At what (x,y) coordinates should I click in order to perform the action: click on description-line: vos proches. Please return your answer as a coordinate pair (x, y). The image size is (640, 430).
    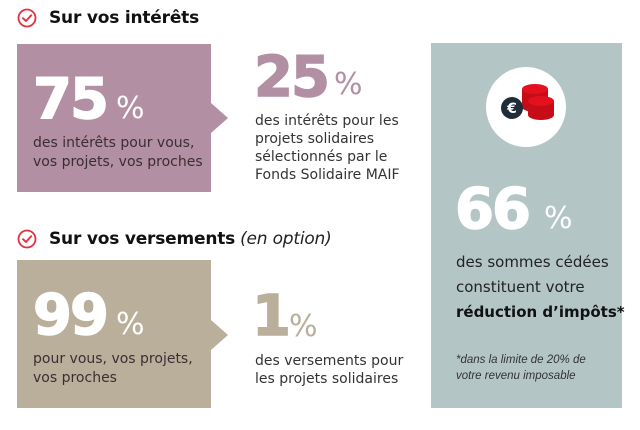
    Looking at the image, I should click on (75, 378).